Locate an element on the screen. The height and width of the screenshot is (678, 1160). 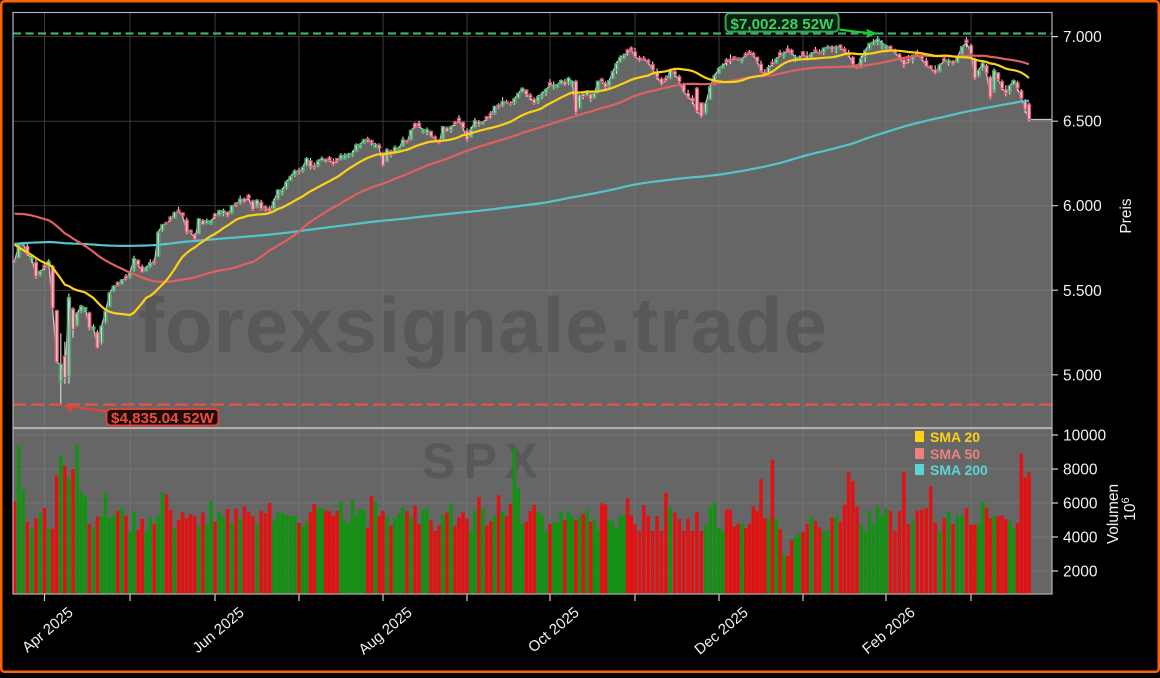
svg-text: 4000 is located at coordinates (1080, 538).